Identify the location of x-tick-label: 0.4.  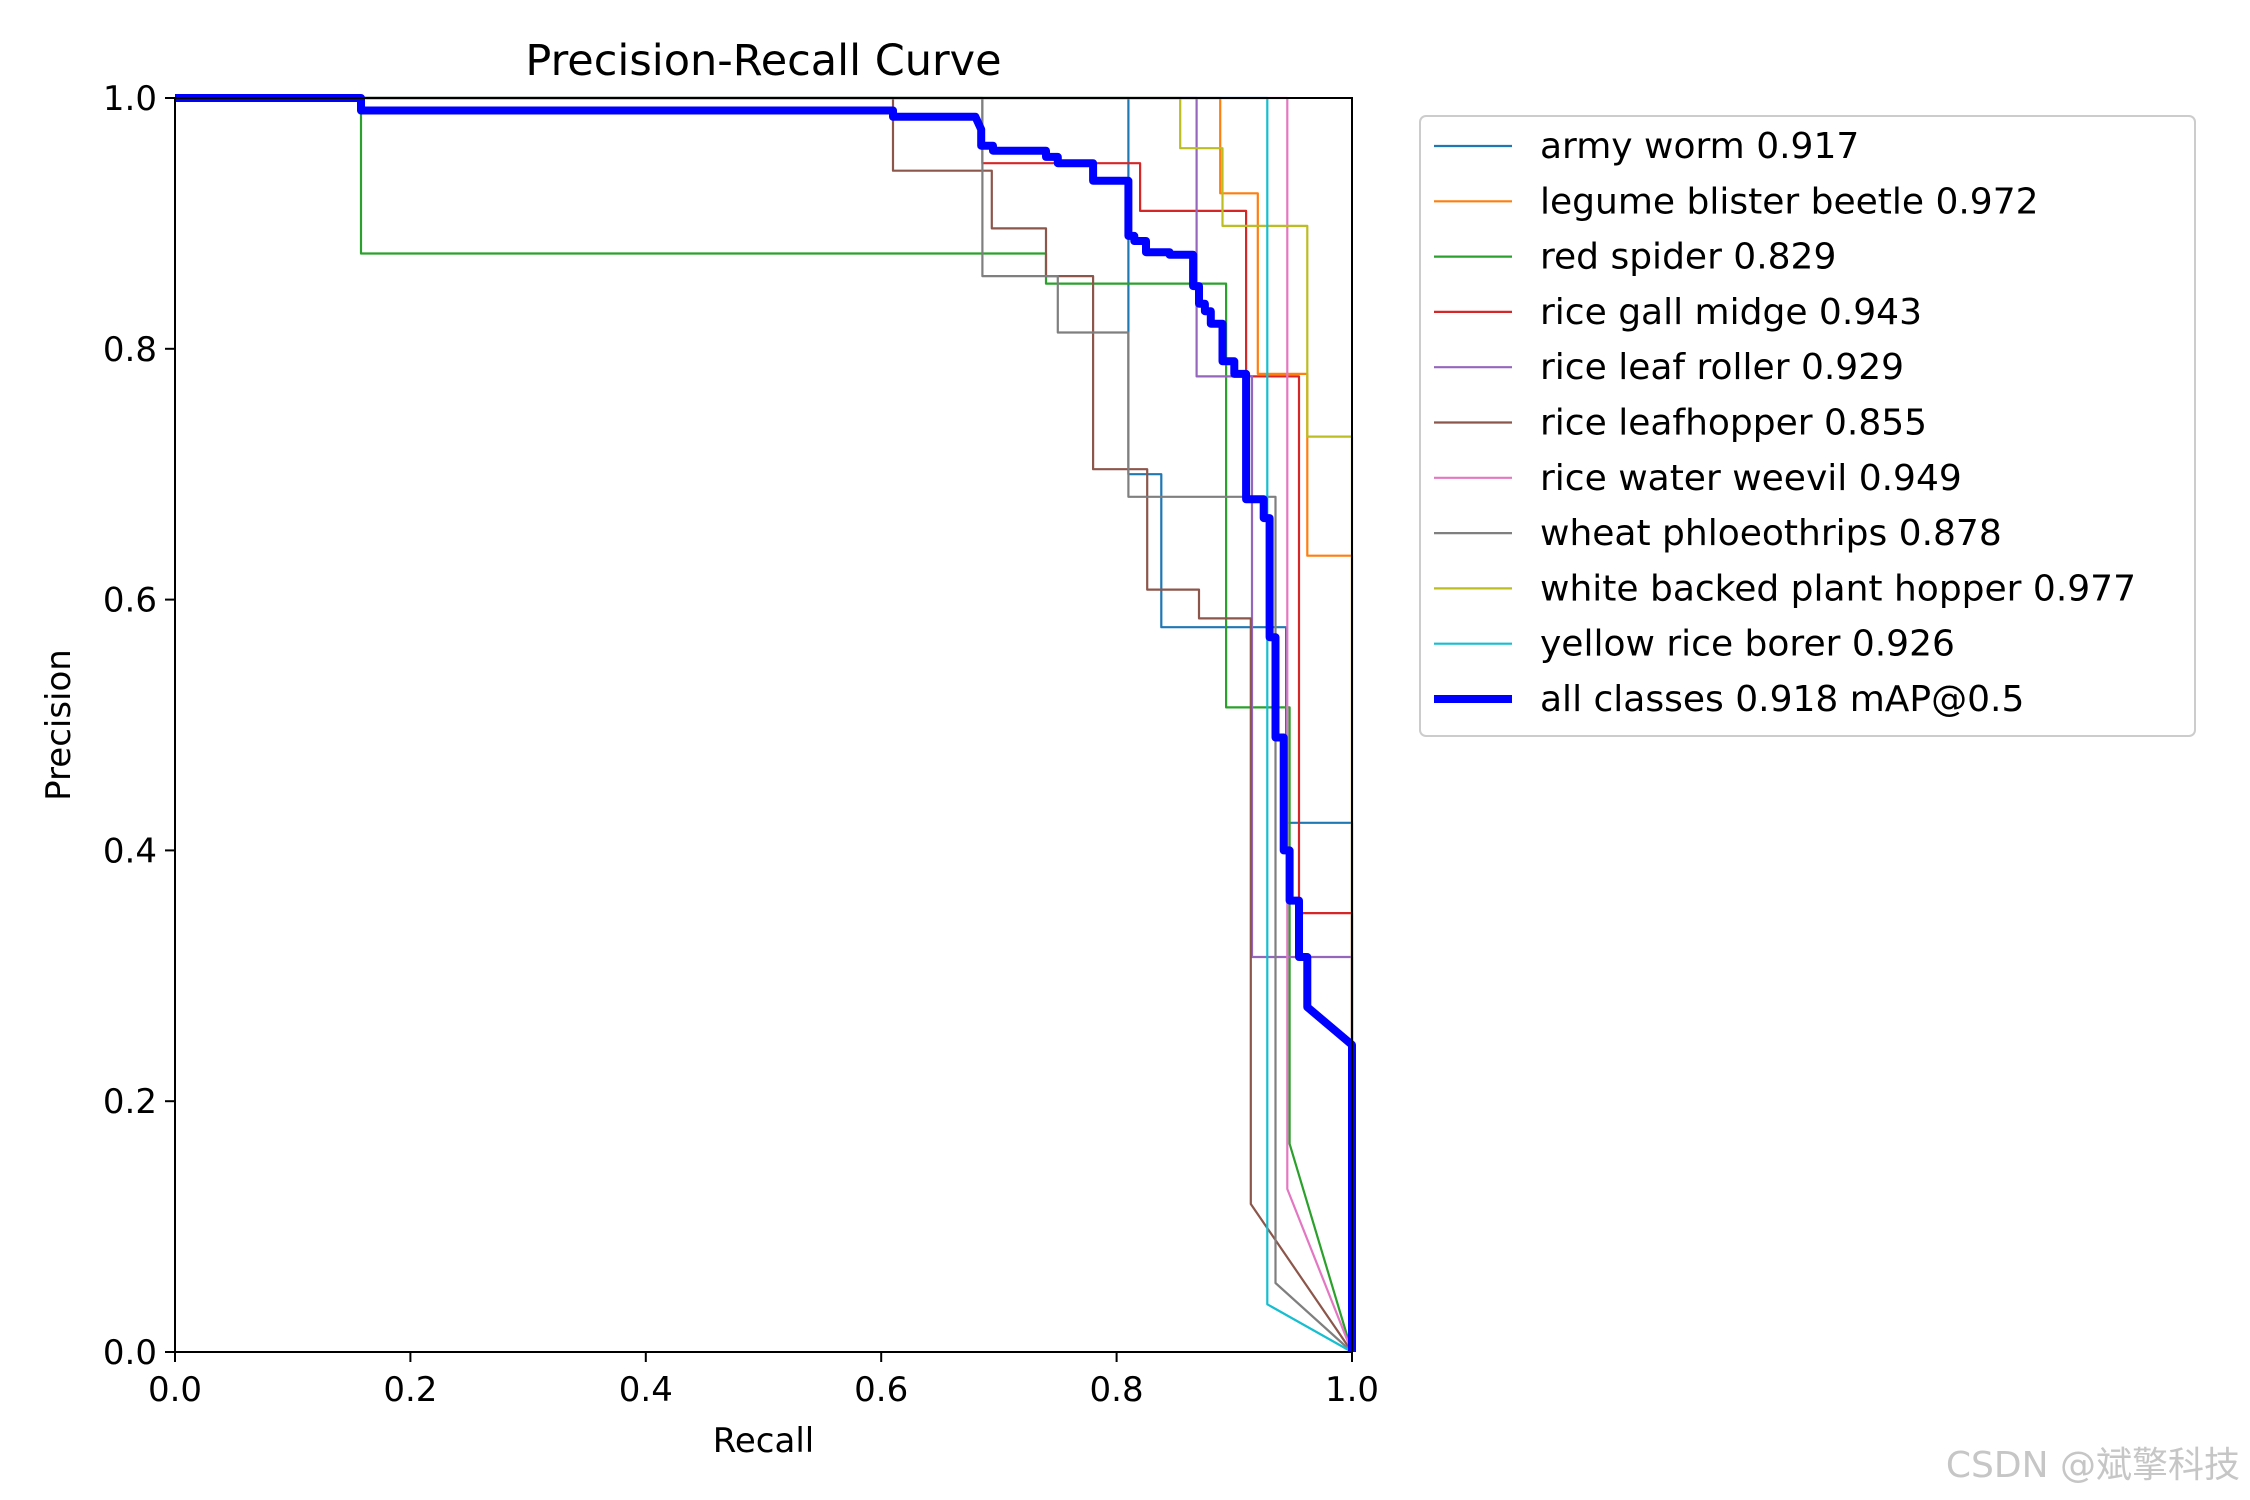
(646, 1390).